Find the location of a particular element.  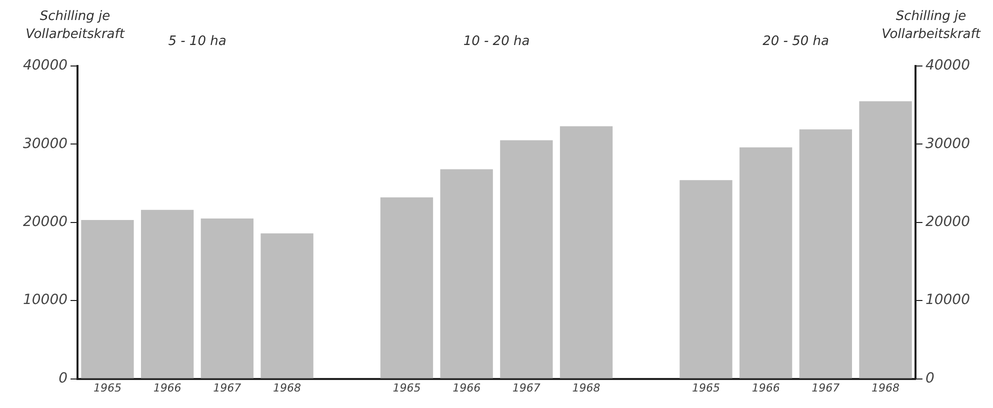

y2-tick-label: 20000 is located at coordinates (947, 222).